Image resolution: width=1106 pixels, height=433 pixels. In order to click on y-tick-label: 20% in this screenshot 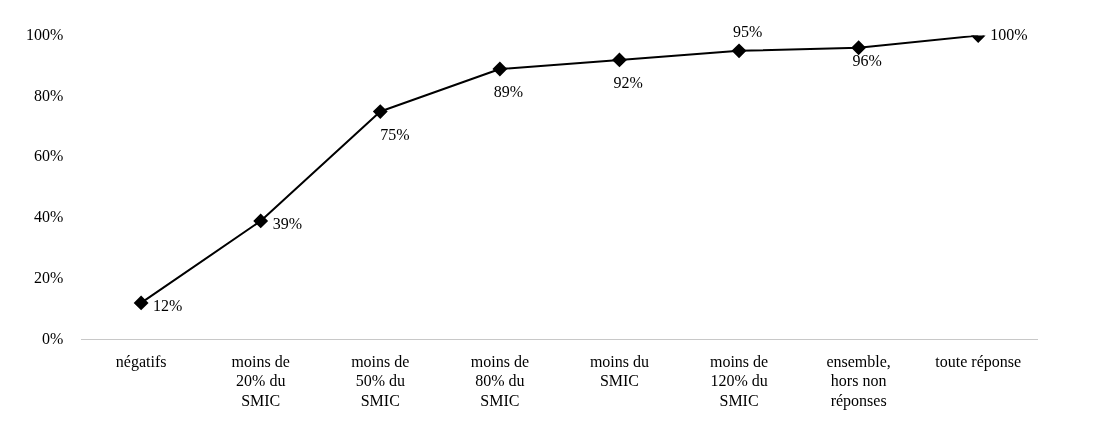, I will do `click(49, 277)`.